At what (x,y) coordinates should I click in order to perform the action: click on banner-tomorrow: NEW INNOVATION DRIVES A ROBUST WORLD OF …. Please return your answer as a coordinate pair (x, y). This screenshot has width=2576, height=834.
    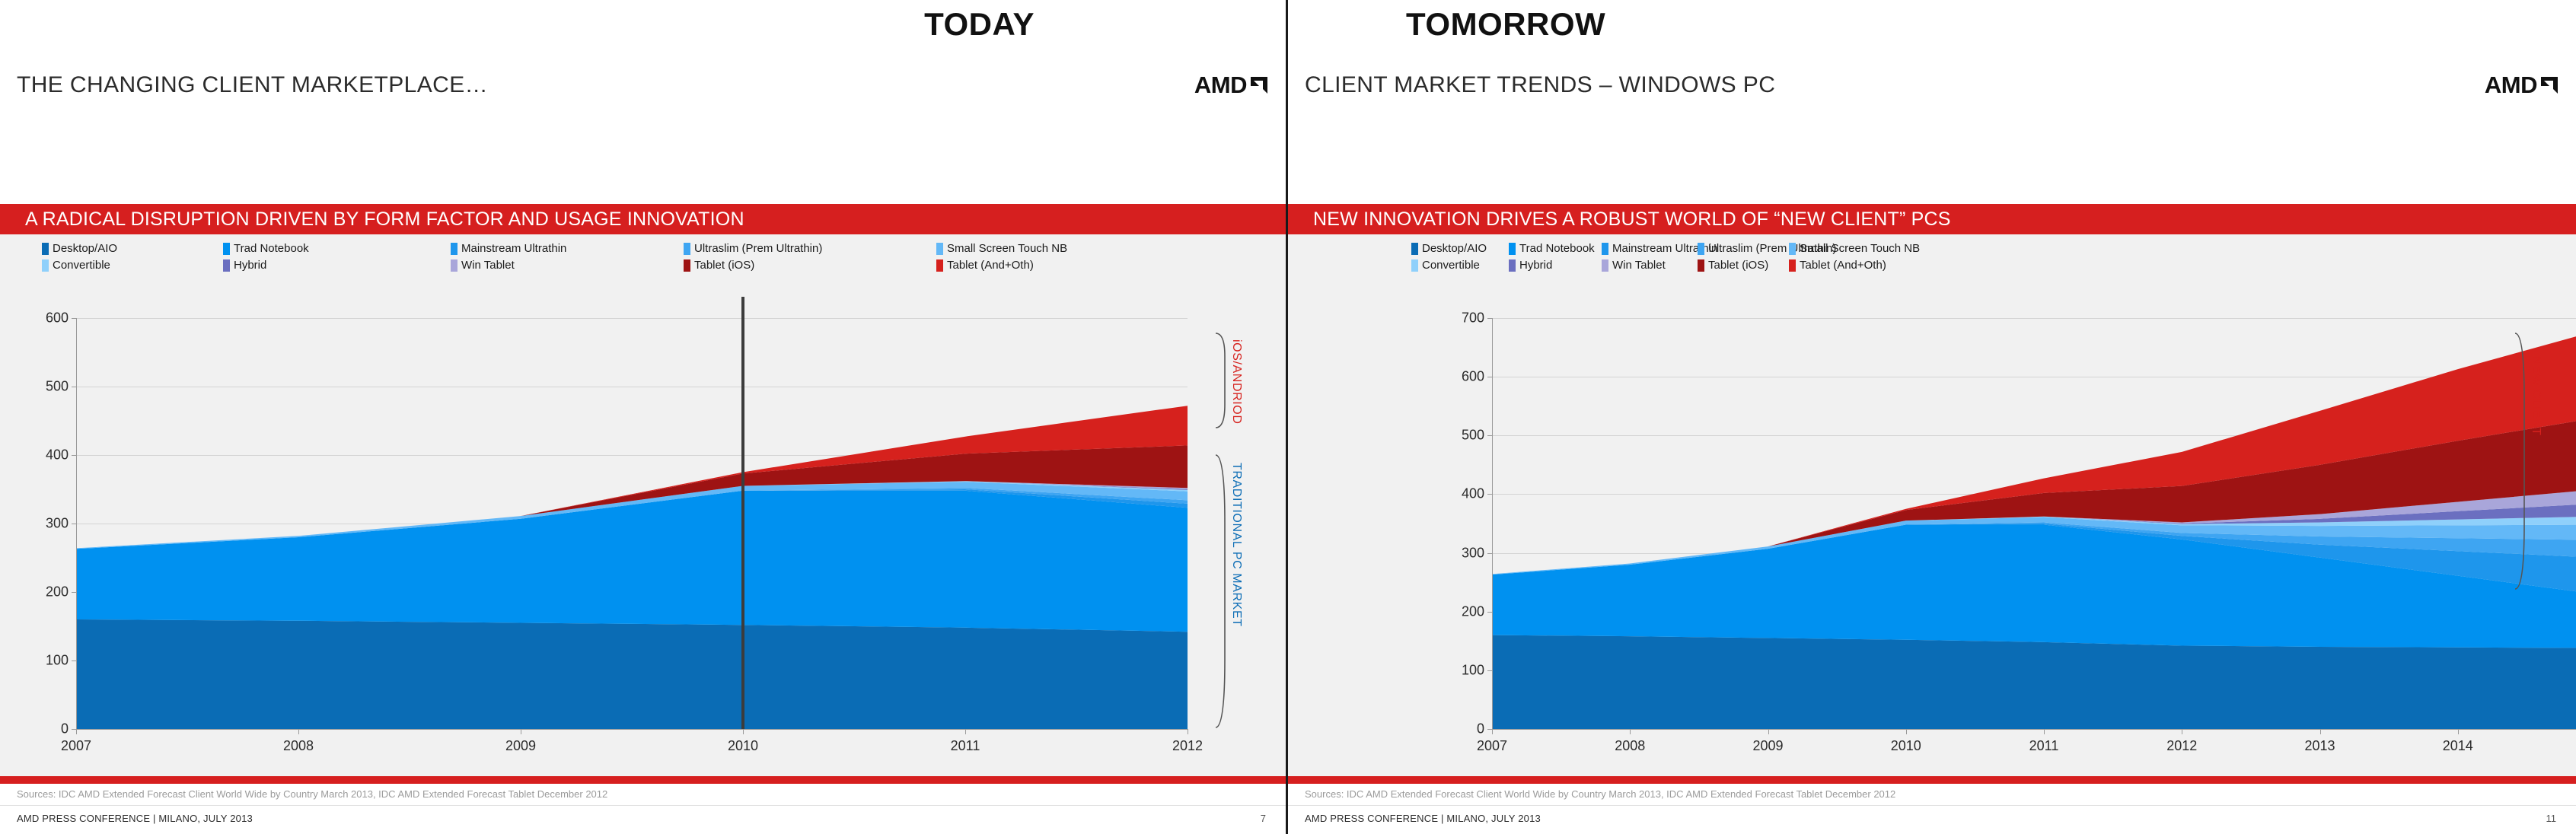
    Looking at the image, I should click on (1932, 219).